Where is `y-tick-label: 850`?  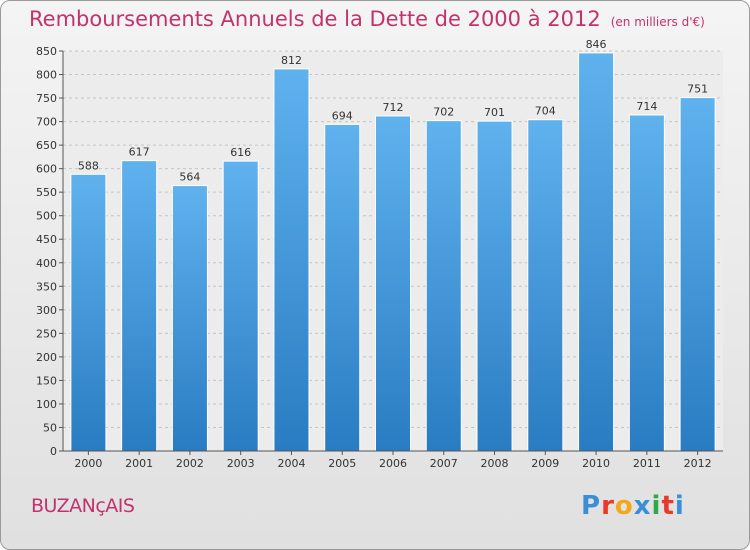
y-tick-label: 850 is located at coordinates (46, 51).